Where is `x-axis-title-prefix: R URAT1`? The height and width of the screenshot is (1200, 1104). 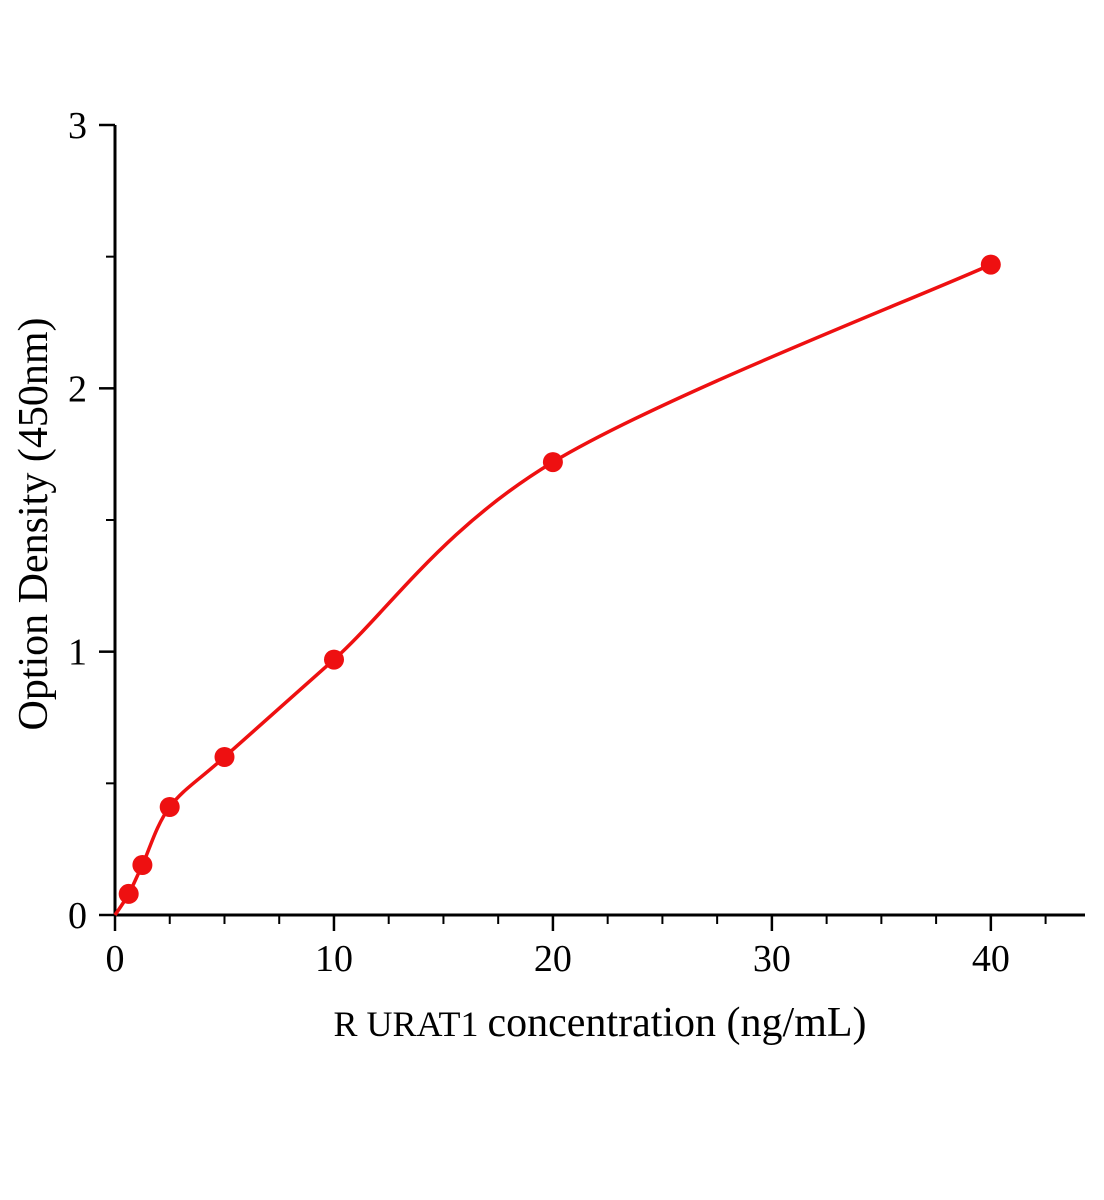
x-axis-title-prefix: R URAT1 is located at coordinates (410, 1024).